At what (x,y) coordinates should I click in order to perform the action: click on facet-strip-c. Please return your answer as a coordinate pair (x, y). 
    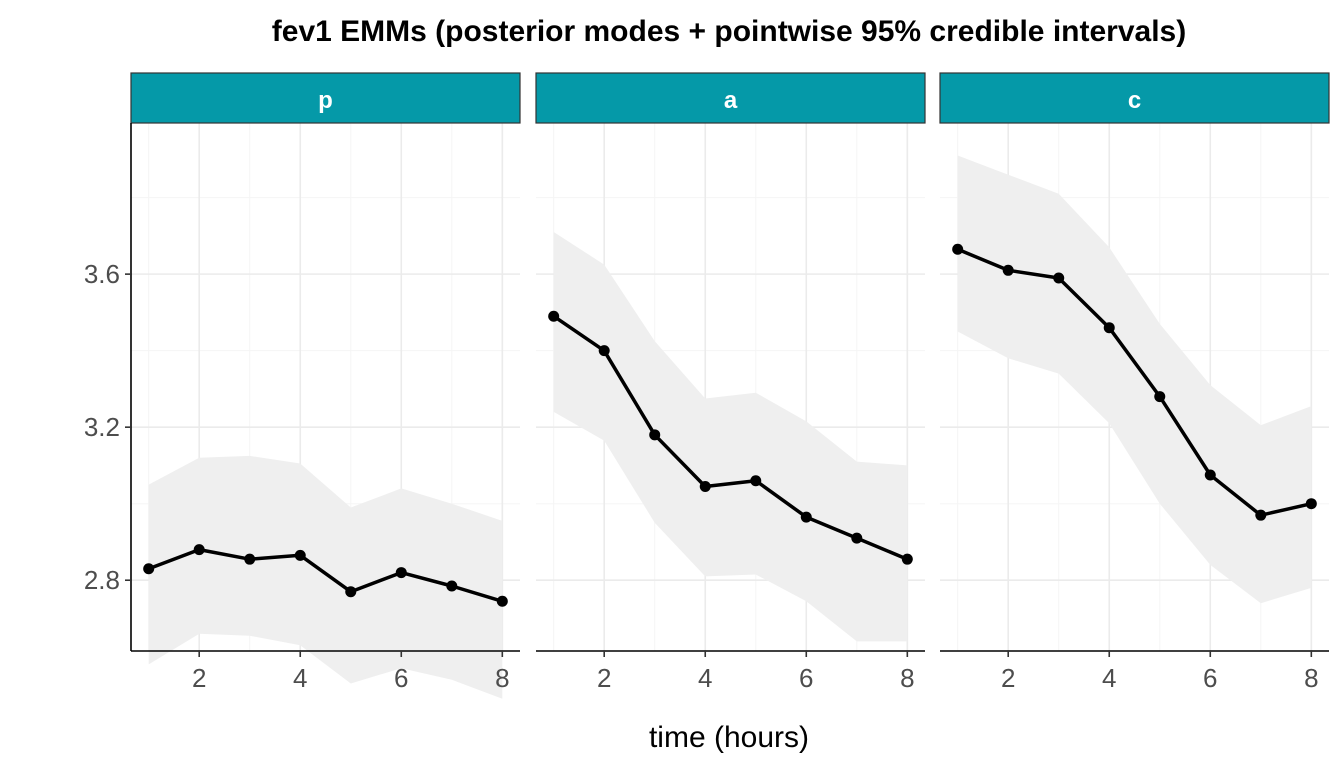
    Looking at the image, I should click on (1134, 98).